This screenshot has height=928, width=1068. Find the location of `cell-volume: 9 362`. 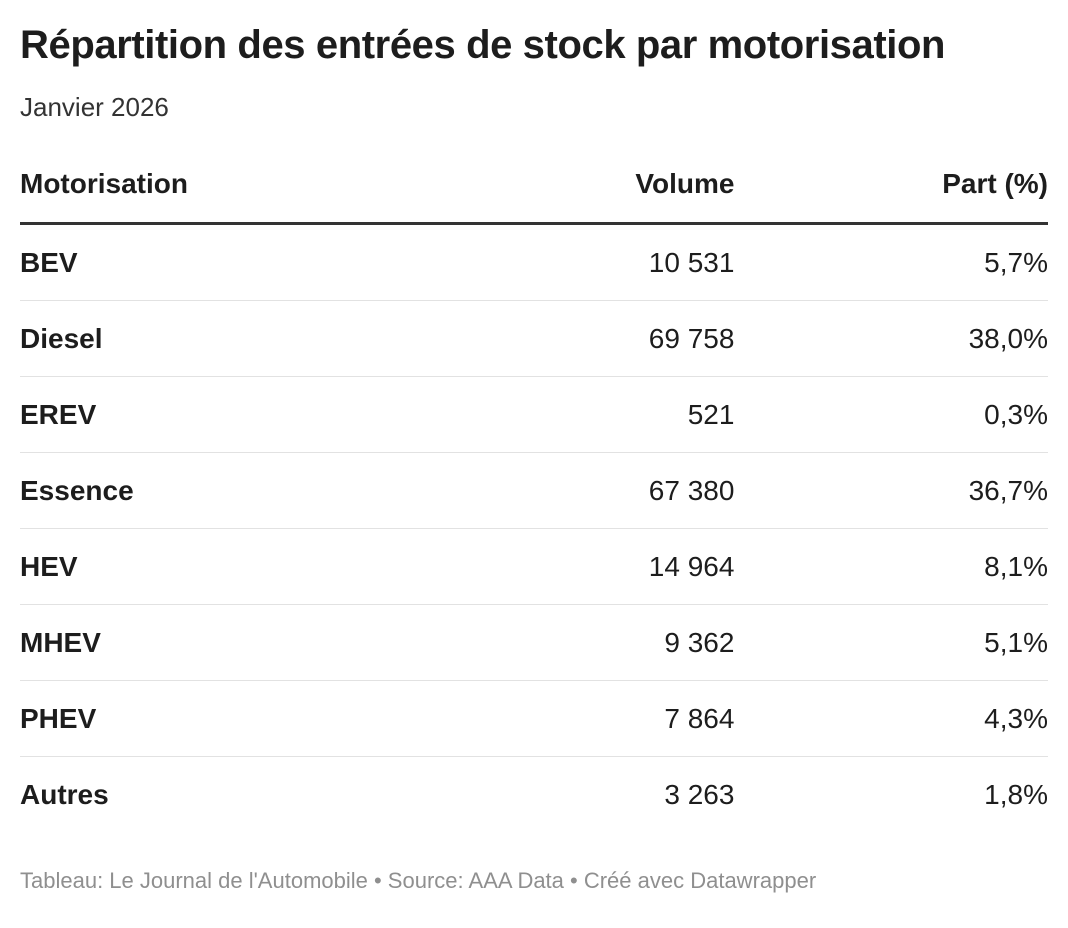

cell-volume: 9 362 is located at coordinates (593, 642).